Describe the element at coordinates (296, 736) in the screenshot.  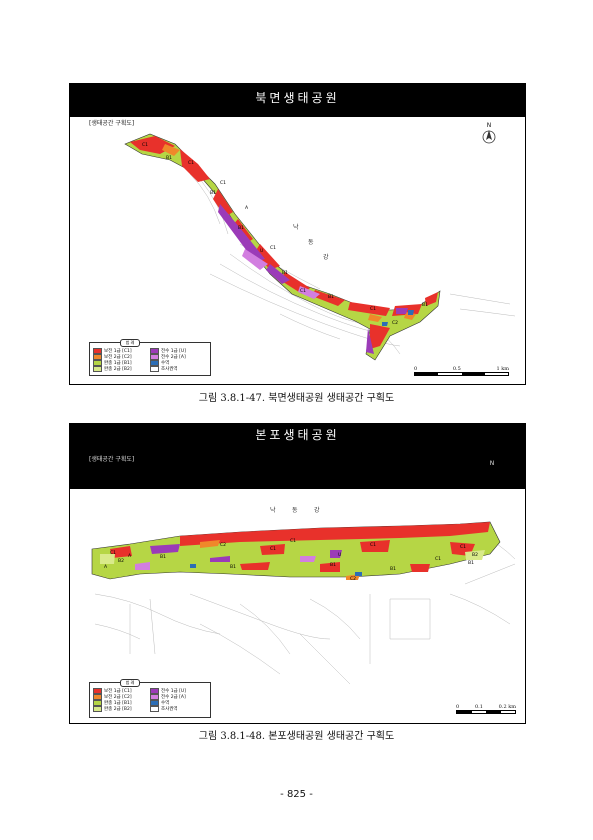
I see `figure-caption-2: 그림 3.8.1-48. 본포생태공원 생태공간 구획도` at that location.